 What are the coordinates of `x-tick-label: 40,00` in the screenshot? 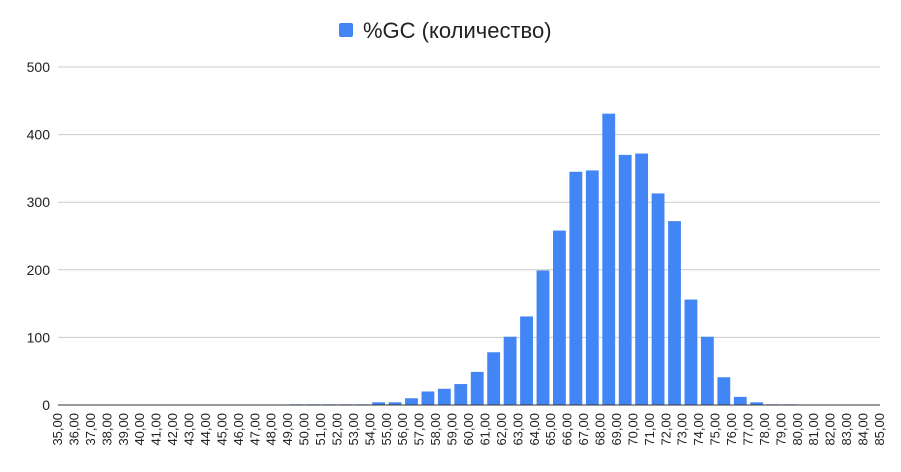 It's located at (139, 429).